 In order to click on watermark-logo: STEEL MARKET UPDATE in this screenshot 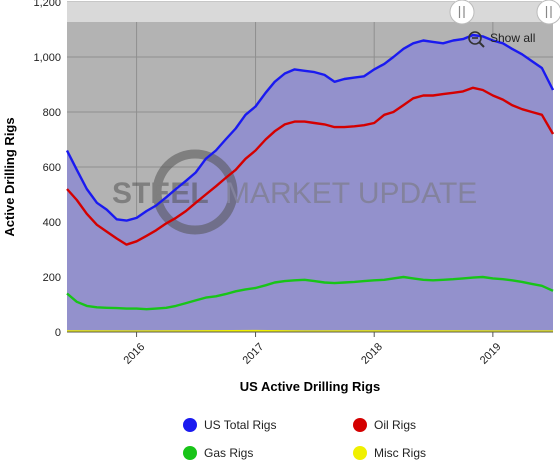, I will do `click(294, 192)`.